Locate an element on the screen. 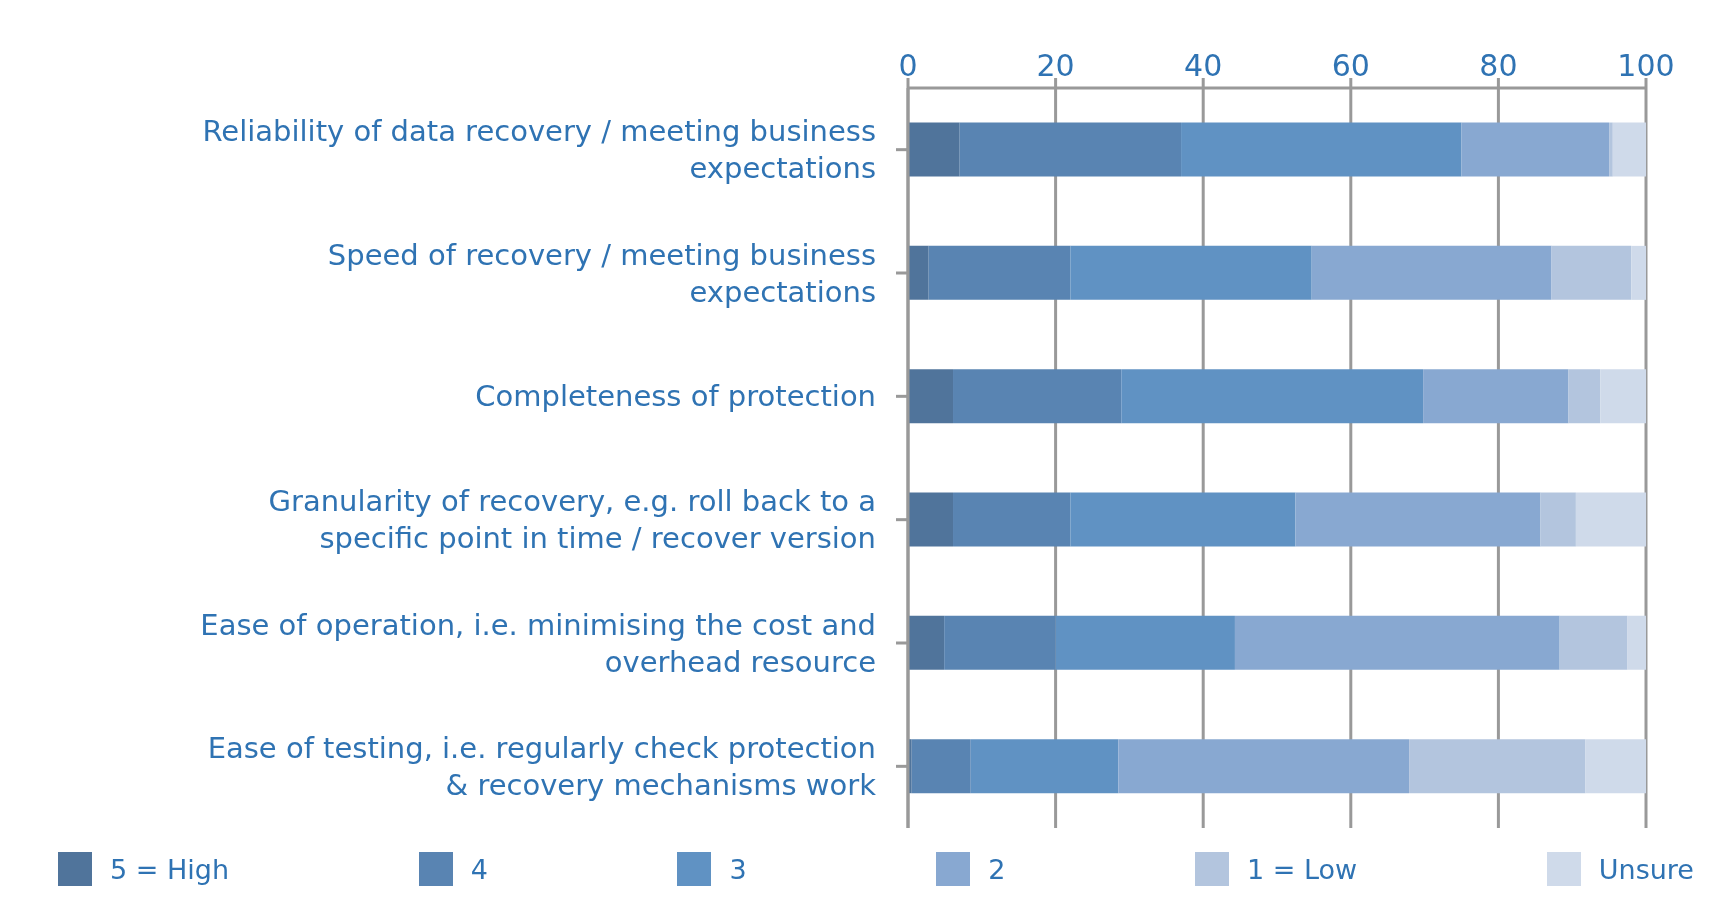 The image size is (1712, 916). x-tick-label: 60 is located at coordinates (1350, 65).